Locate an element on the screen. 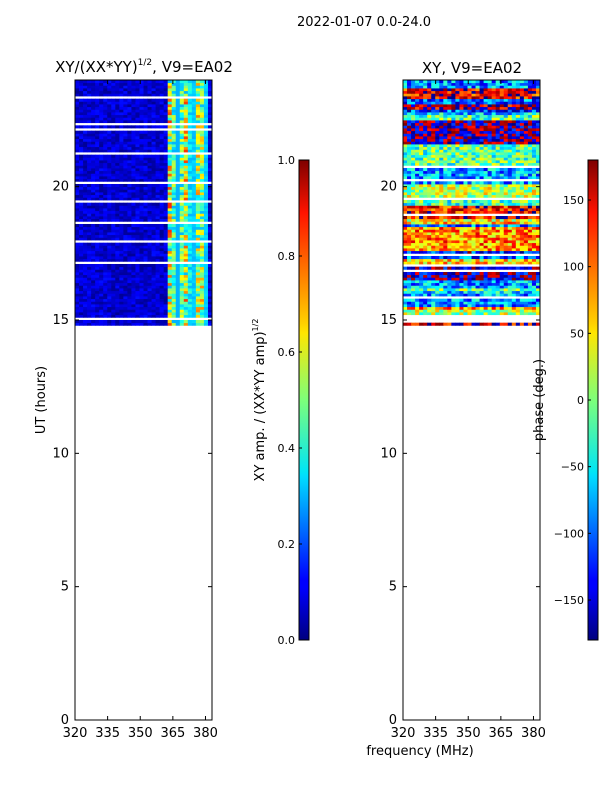 This screenshot has width=600, height=800. colorbar-tick-label: 0.4 is located at coordinates (287, 448).